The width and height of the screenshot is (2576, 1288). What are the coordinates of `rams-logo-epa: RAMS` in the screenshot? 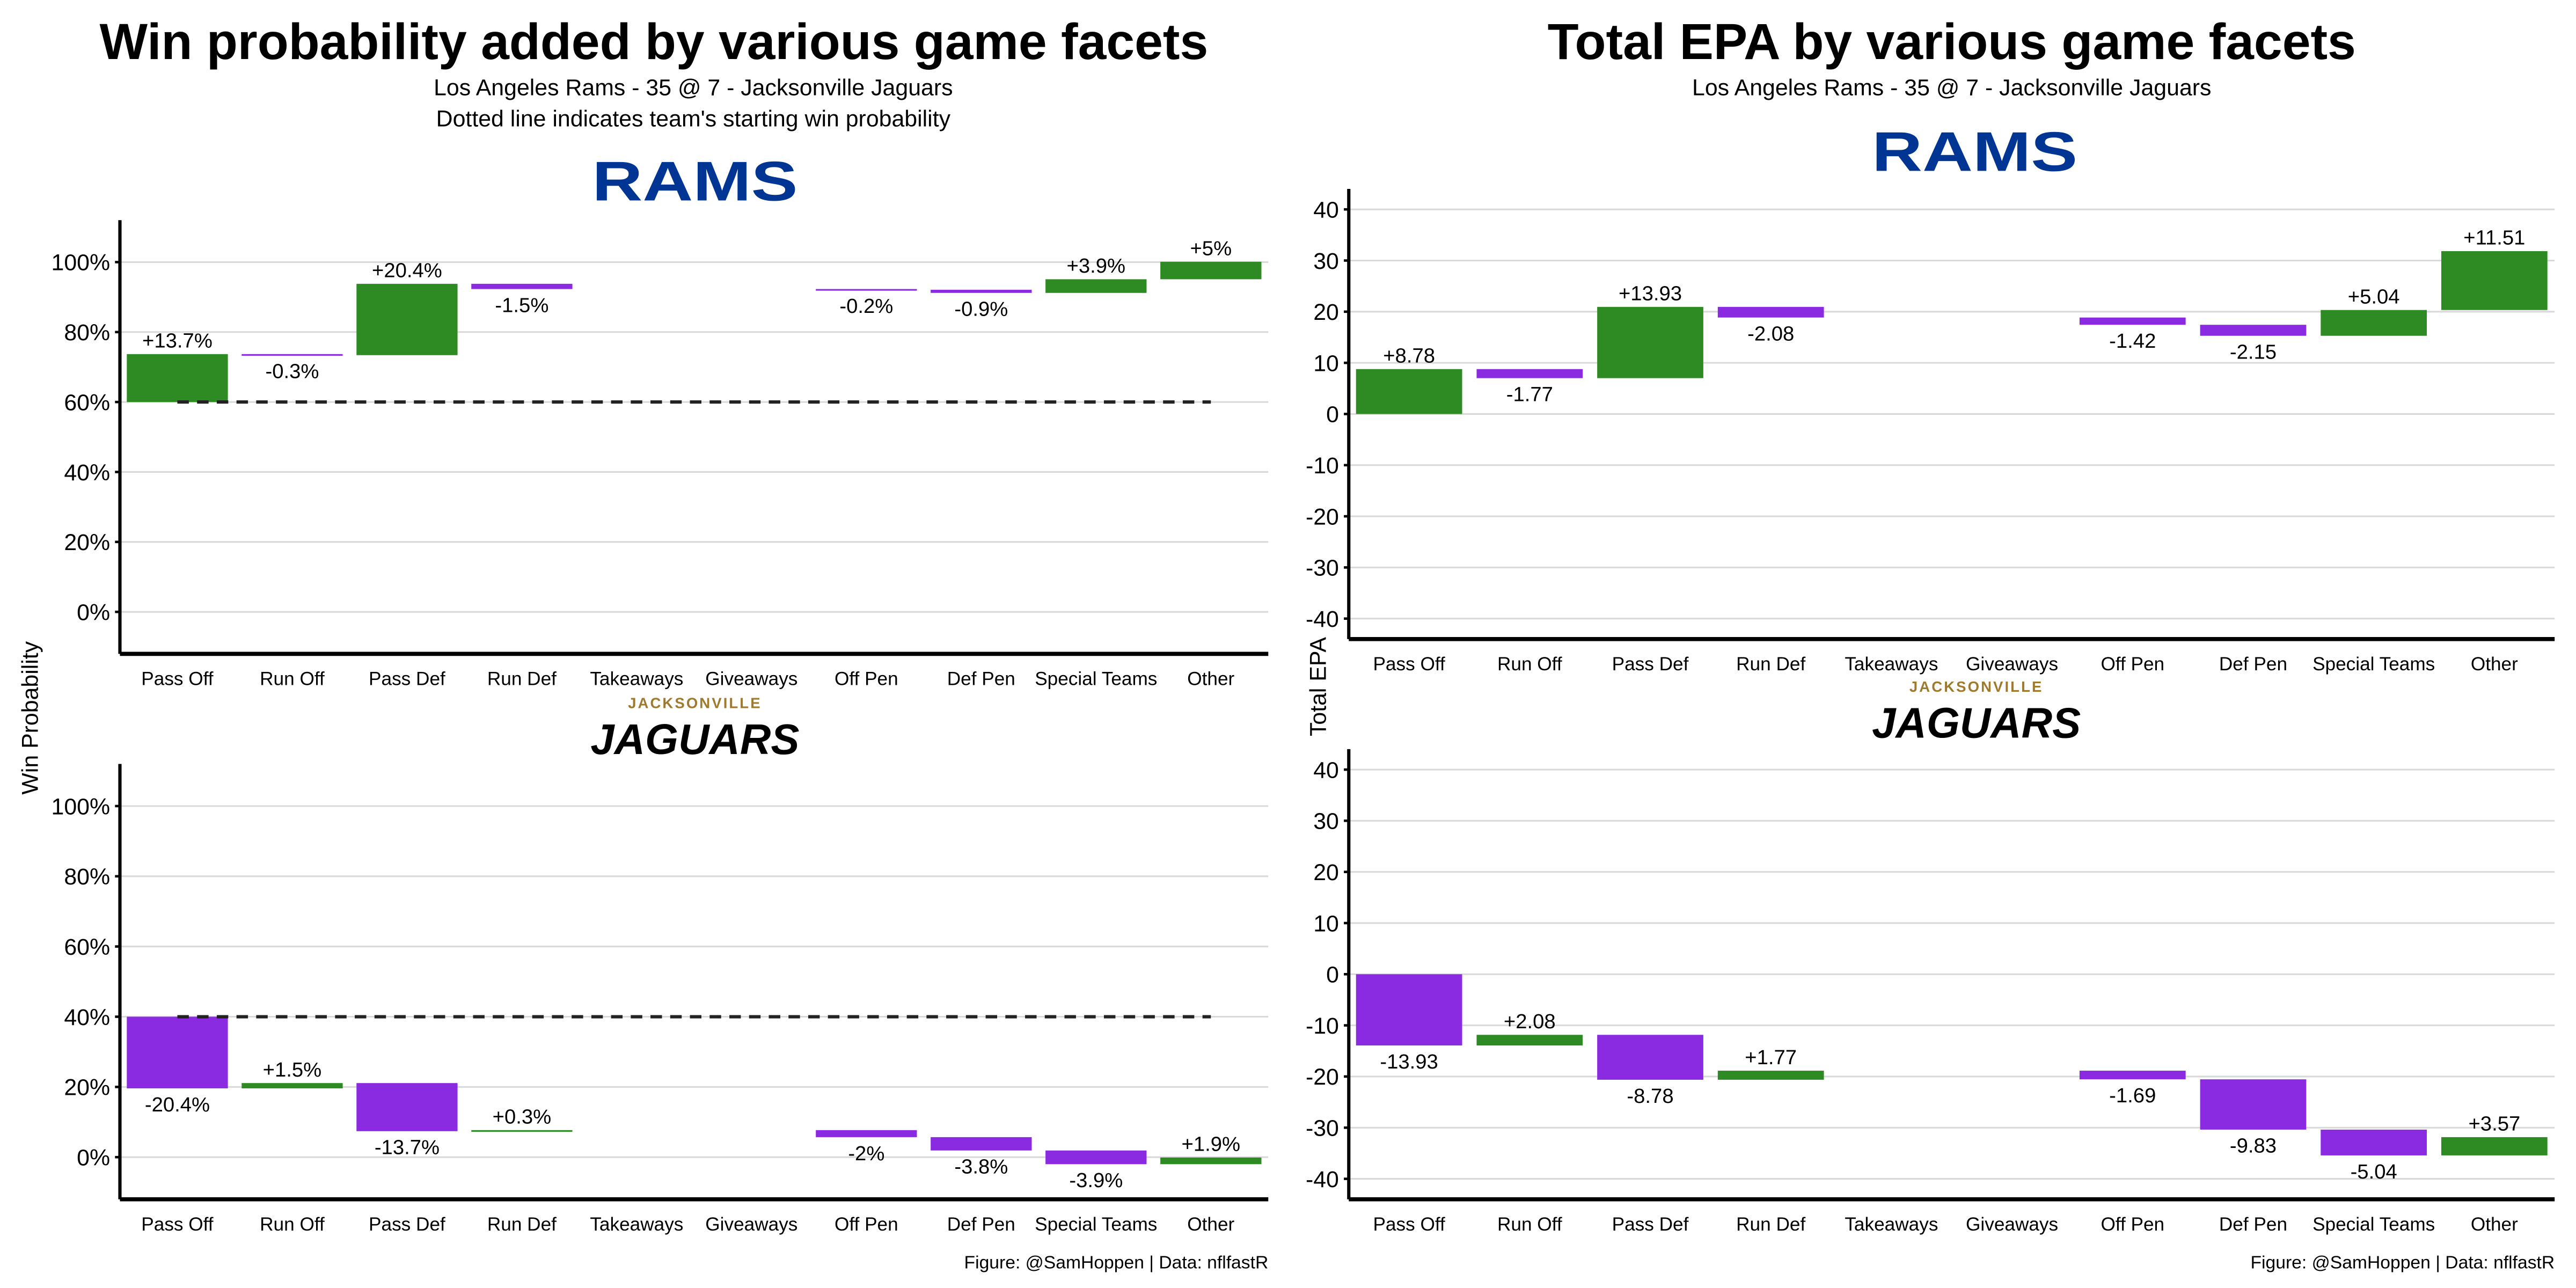 It's located at (1974, 151).